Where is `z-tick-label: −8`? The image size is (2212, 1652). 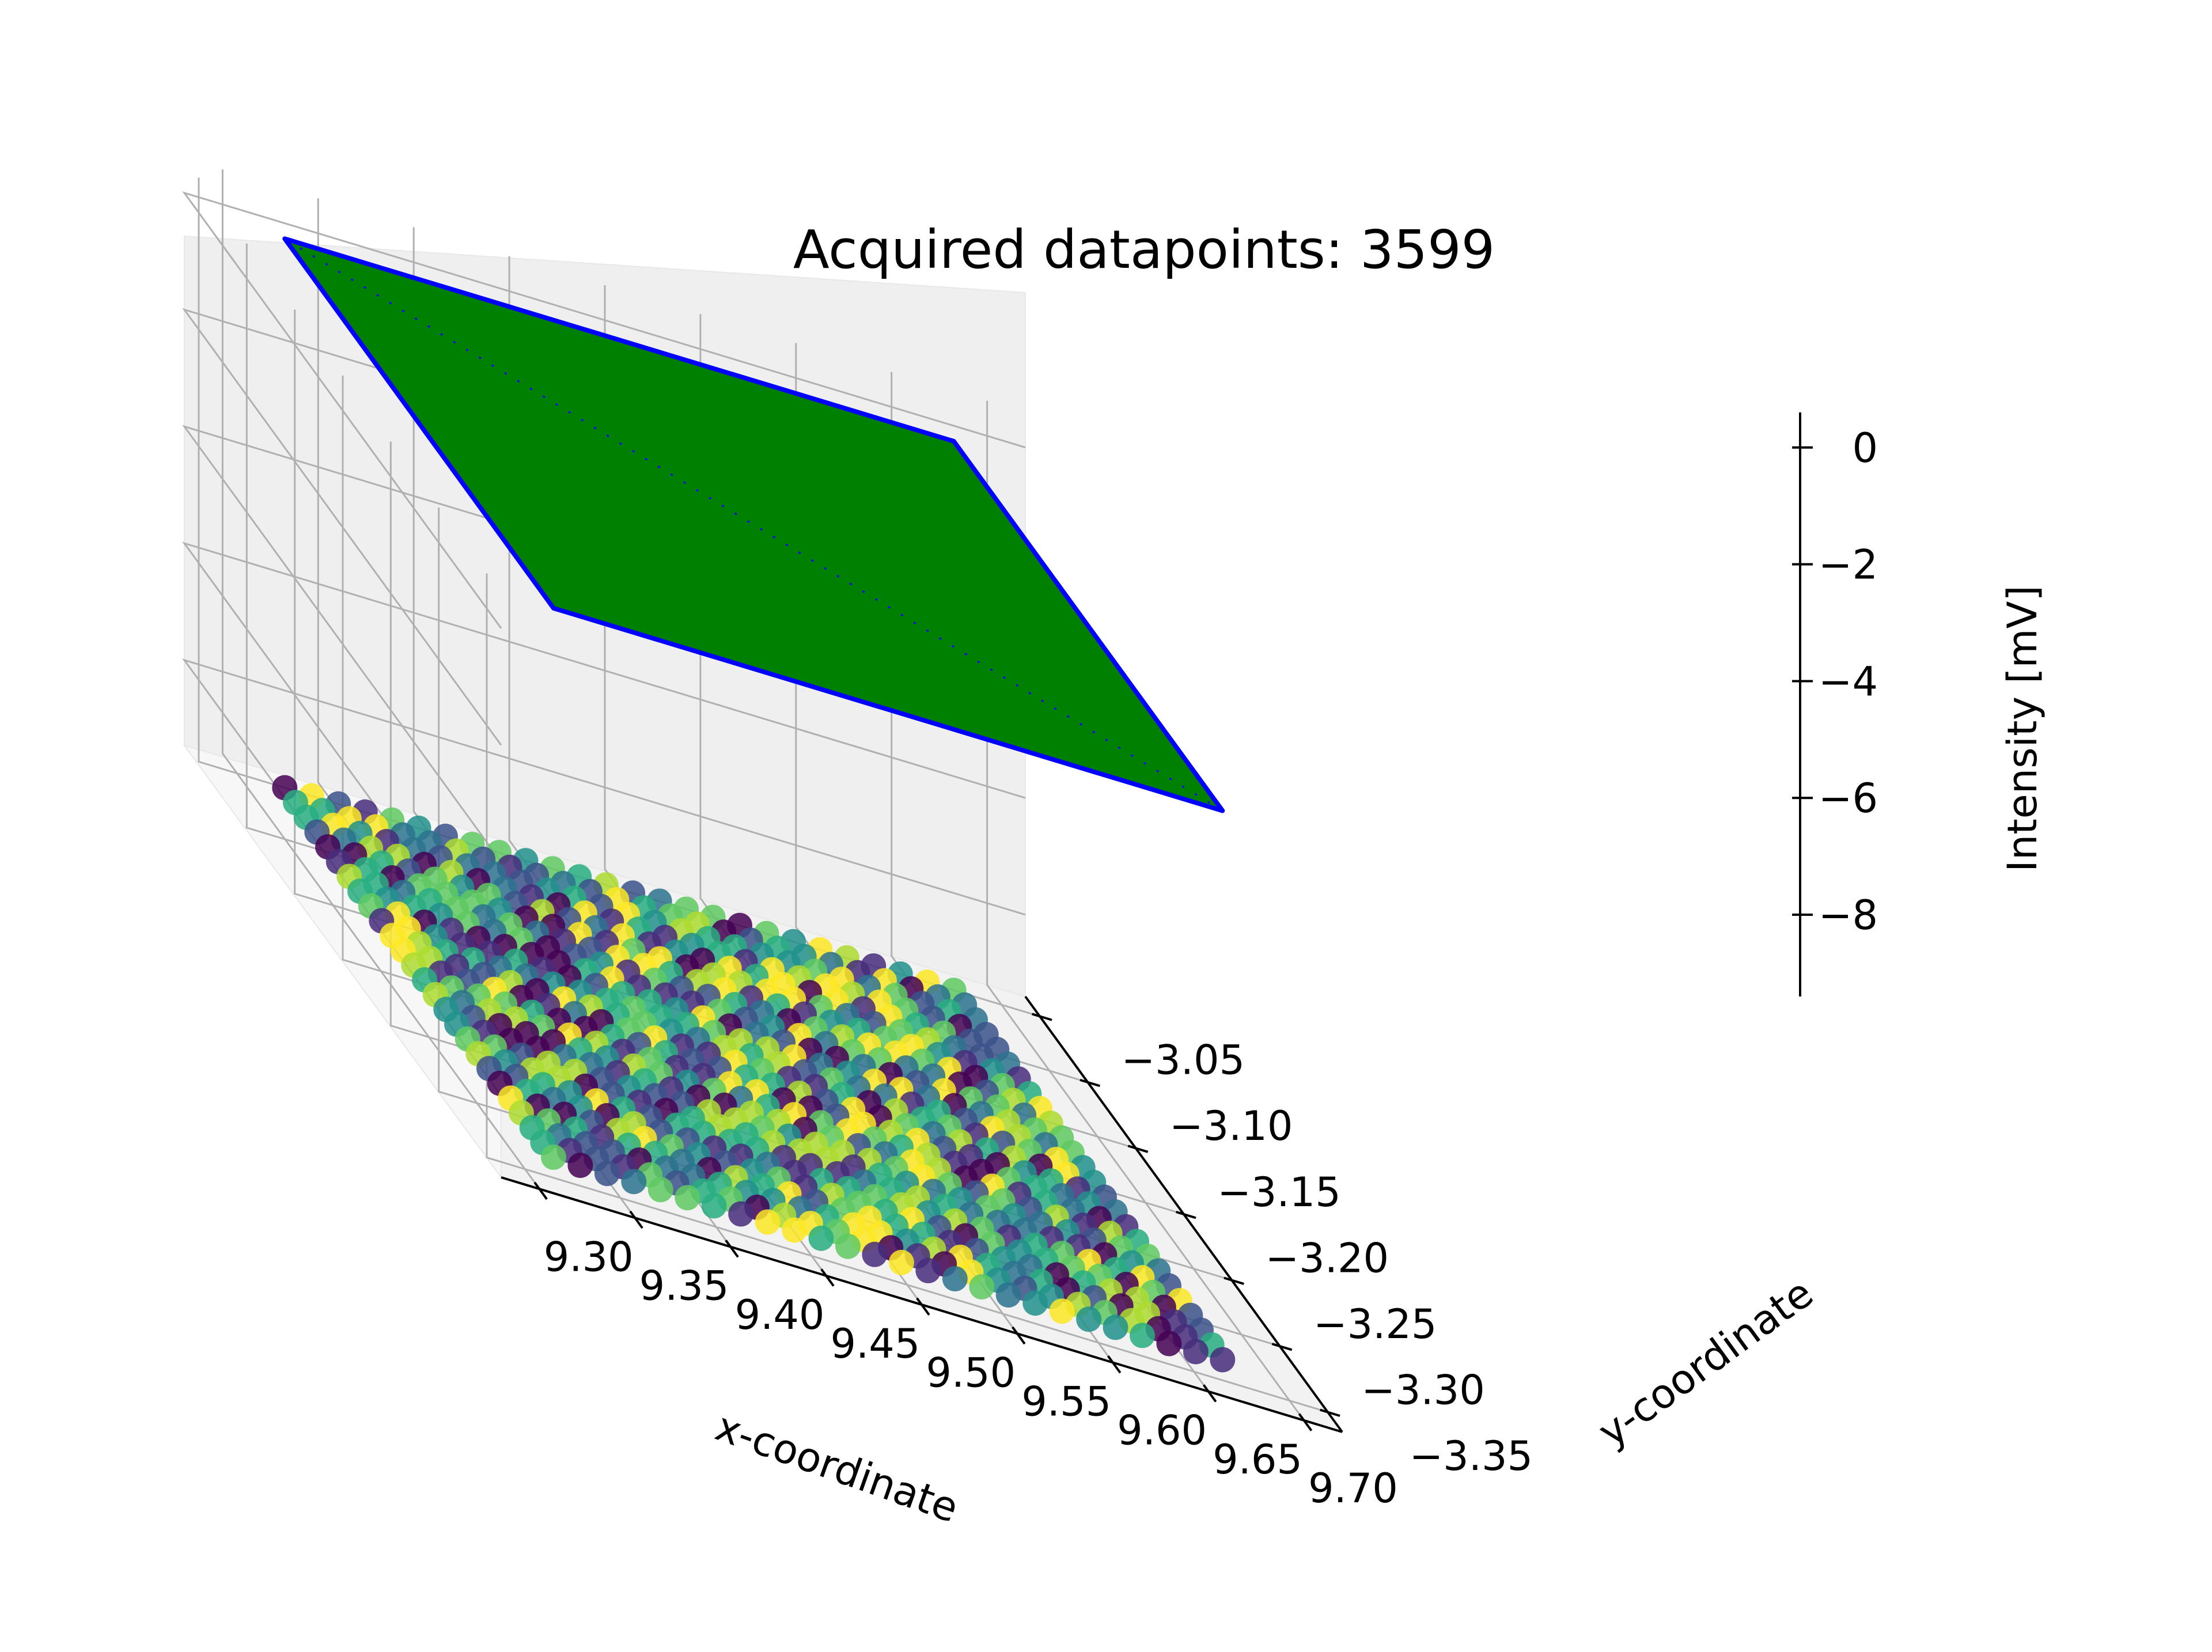
z-tick-label: −8 is located at coordinates (1848, 915).